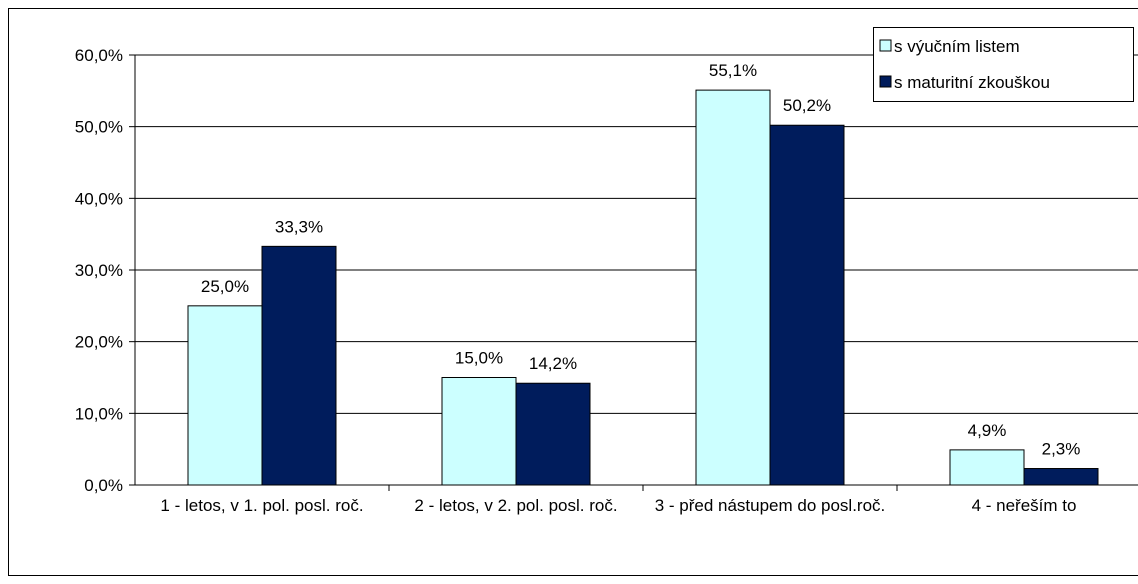  I want to click on data-label: 15,0%, so click(479, 358).